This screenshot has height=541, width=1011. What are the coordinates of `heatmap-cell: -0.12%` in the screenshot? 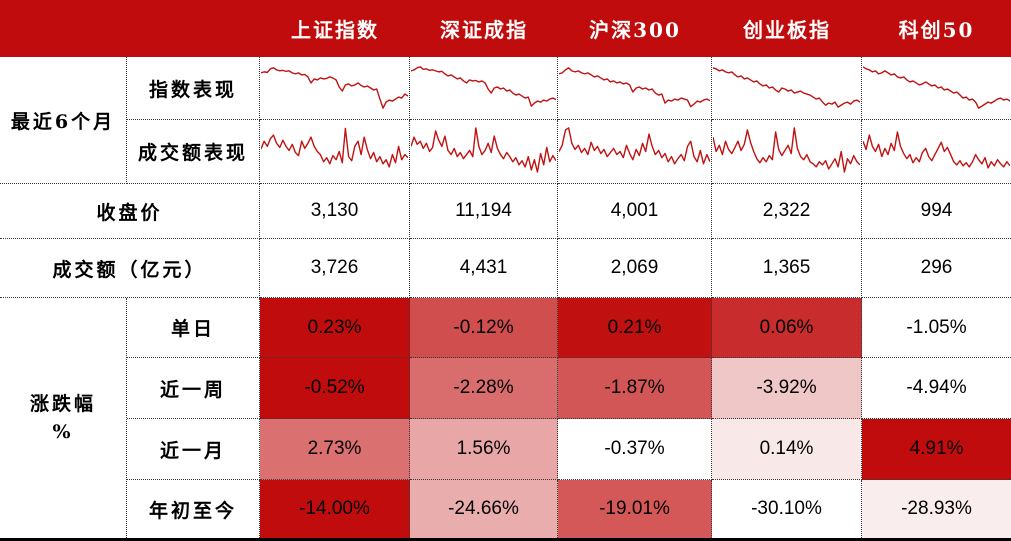 It's located at (484, 328).